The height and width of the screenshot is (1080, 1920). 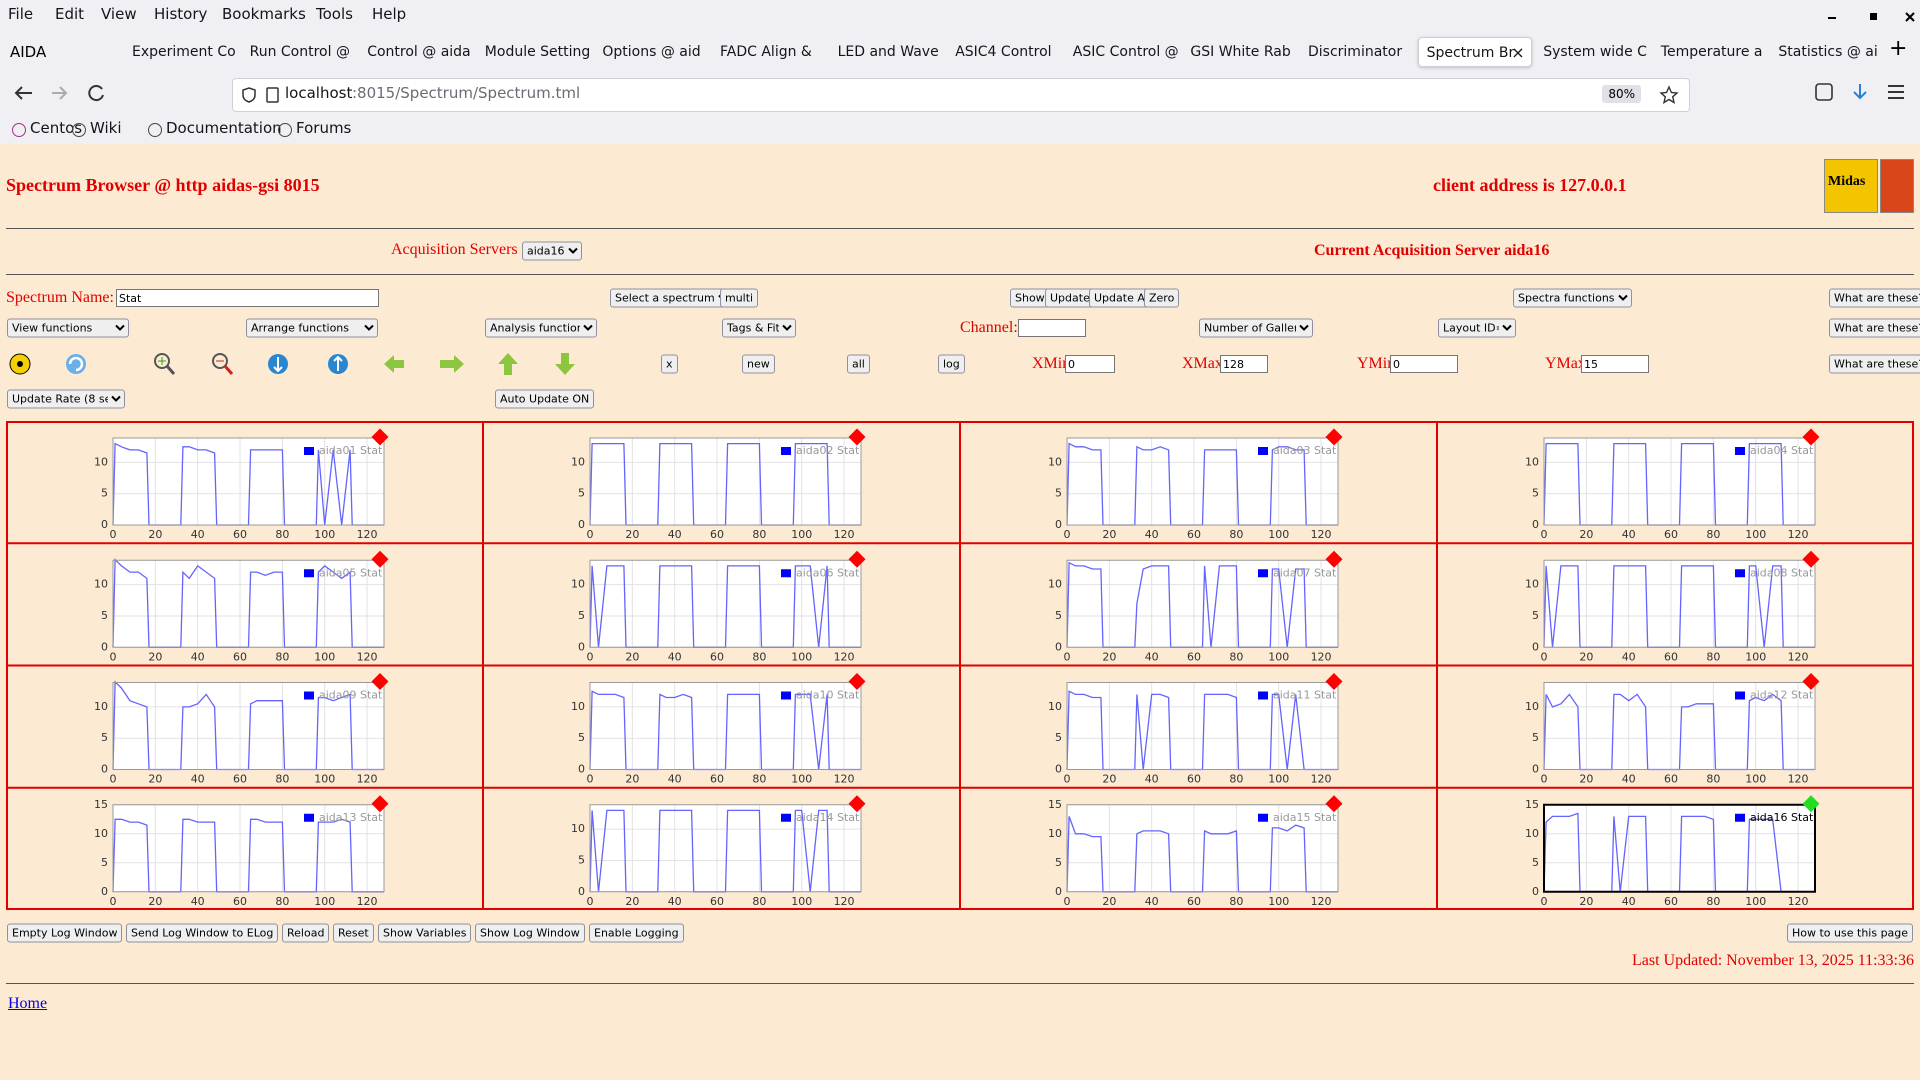 What do you see at coordinates (1824, 92) in the screenshot?
I see `pocket-button` at bounding box center [1824, 92].